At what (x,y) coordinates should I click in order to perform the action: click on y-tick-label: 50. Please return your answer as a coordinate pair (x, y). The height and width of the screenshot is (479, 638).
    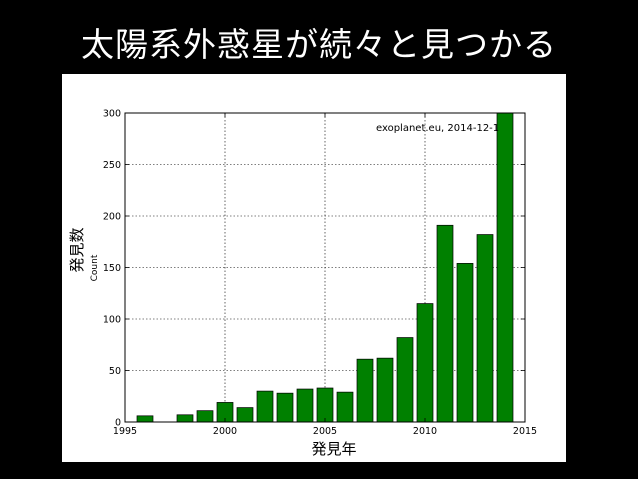
    Looking at the image, I should click on (115, 371).